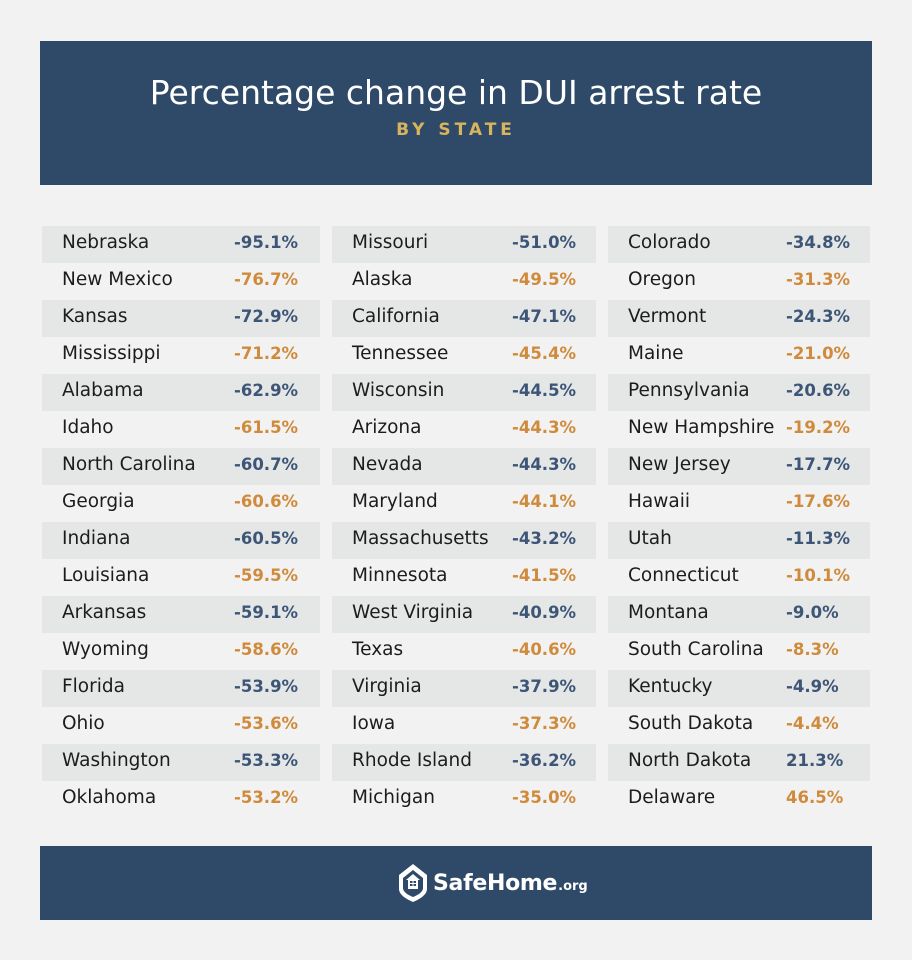 This screenshot has height=960, width=912. What do you see at coordinates (266, 390) in the screenshot?
I see `percent-change-value: -62.9%` at bounding box center [266, 390].